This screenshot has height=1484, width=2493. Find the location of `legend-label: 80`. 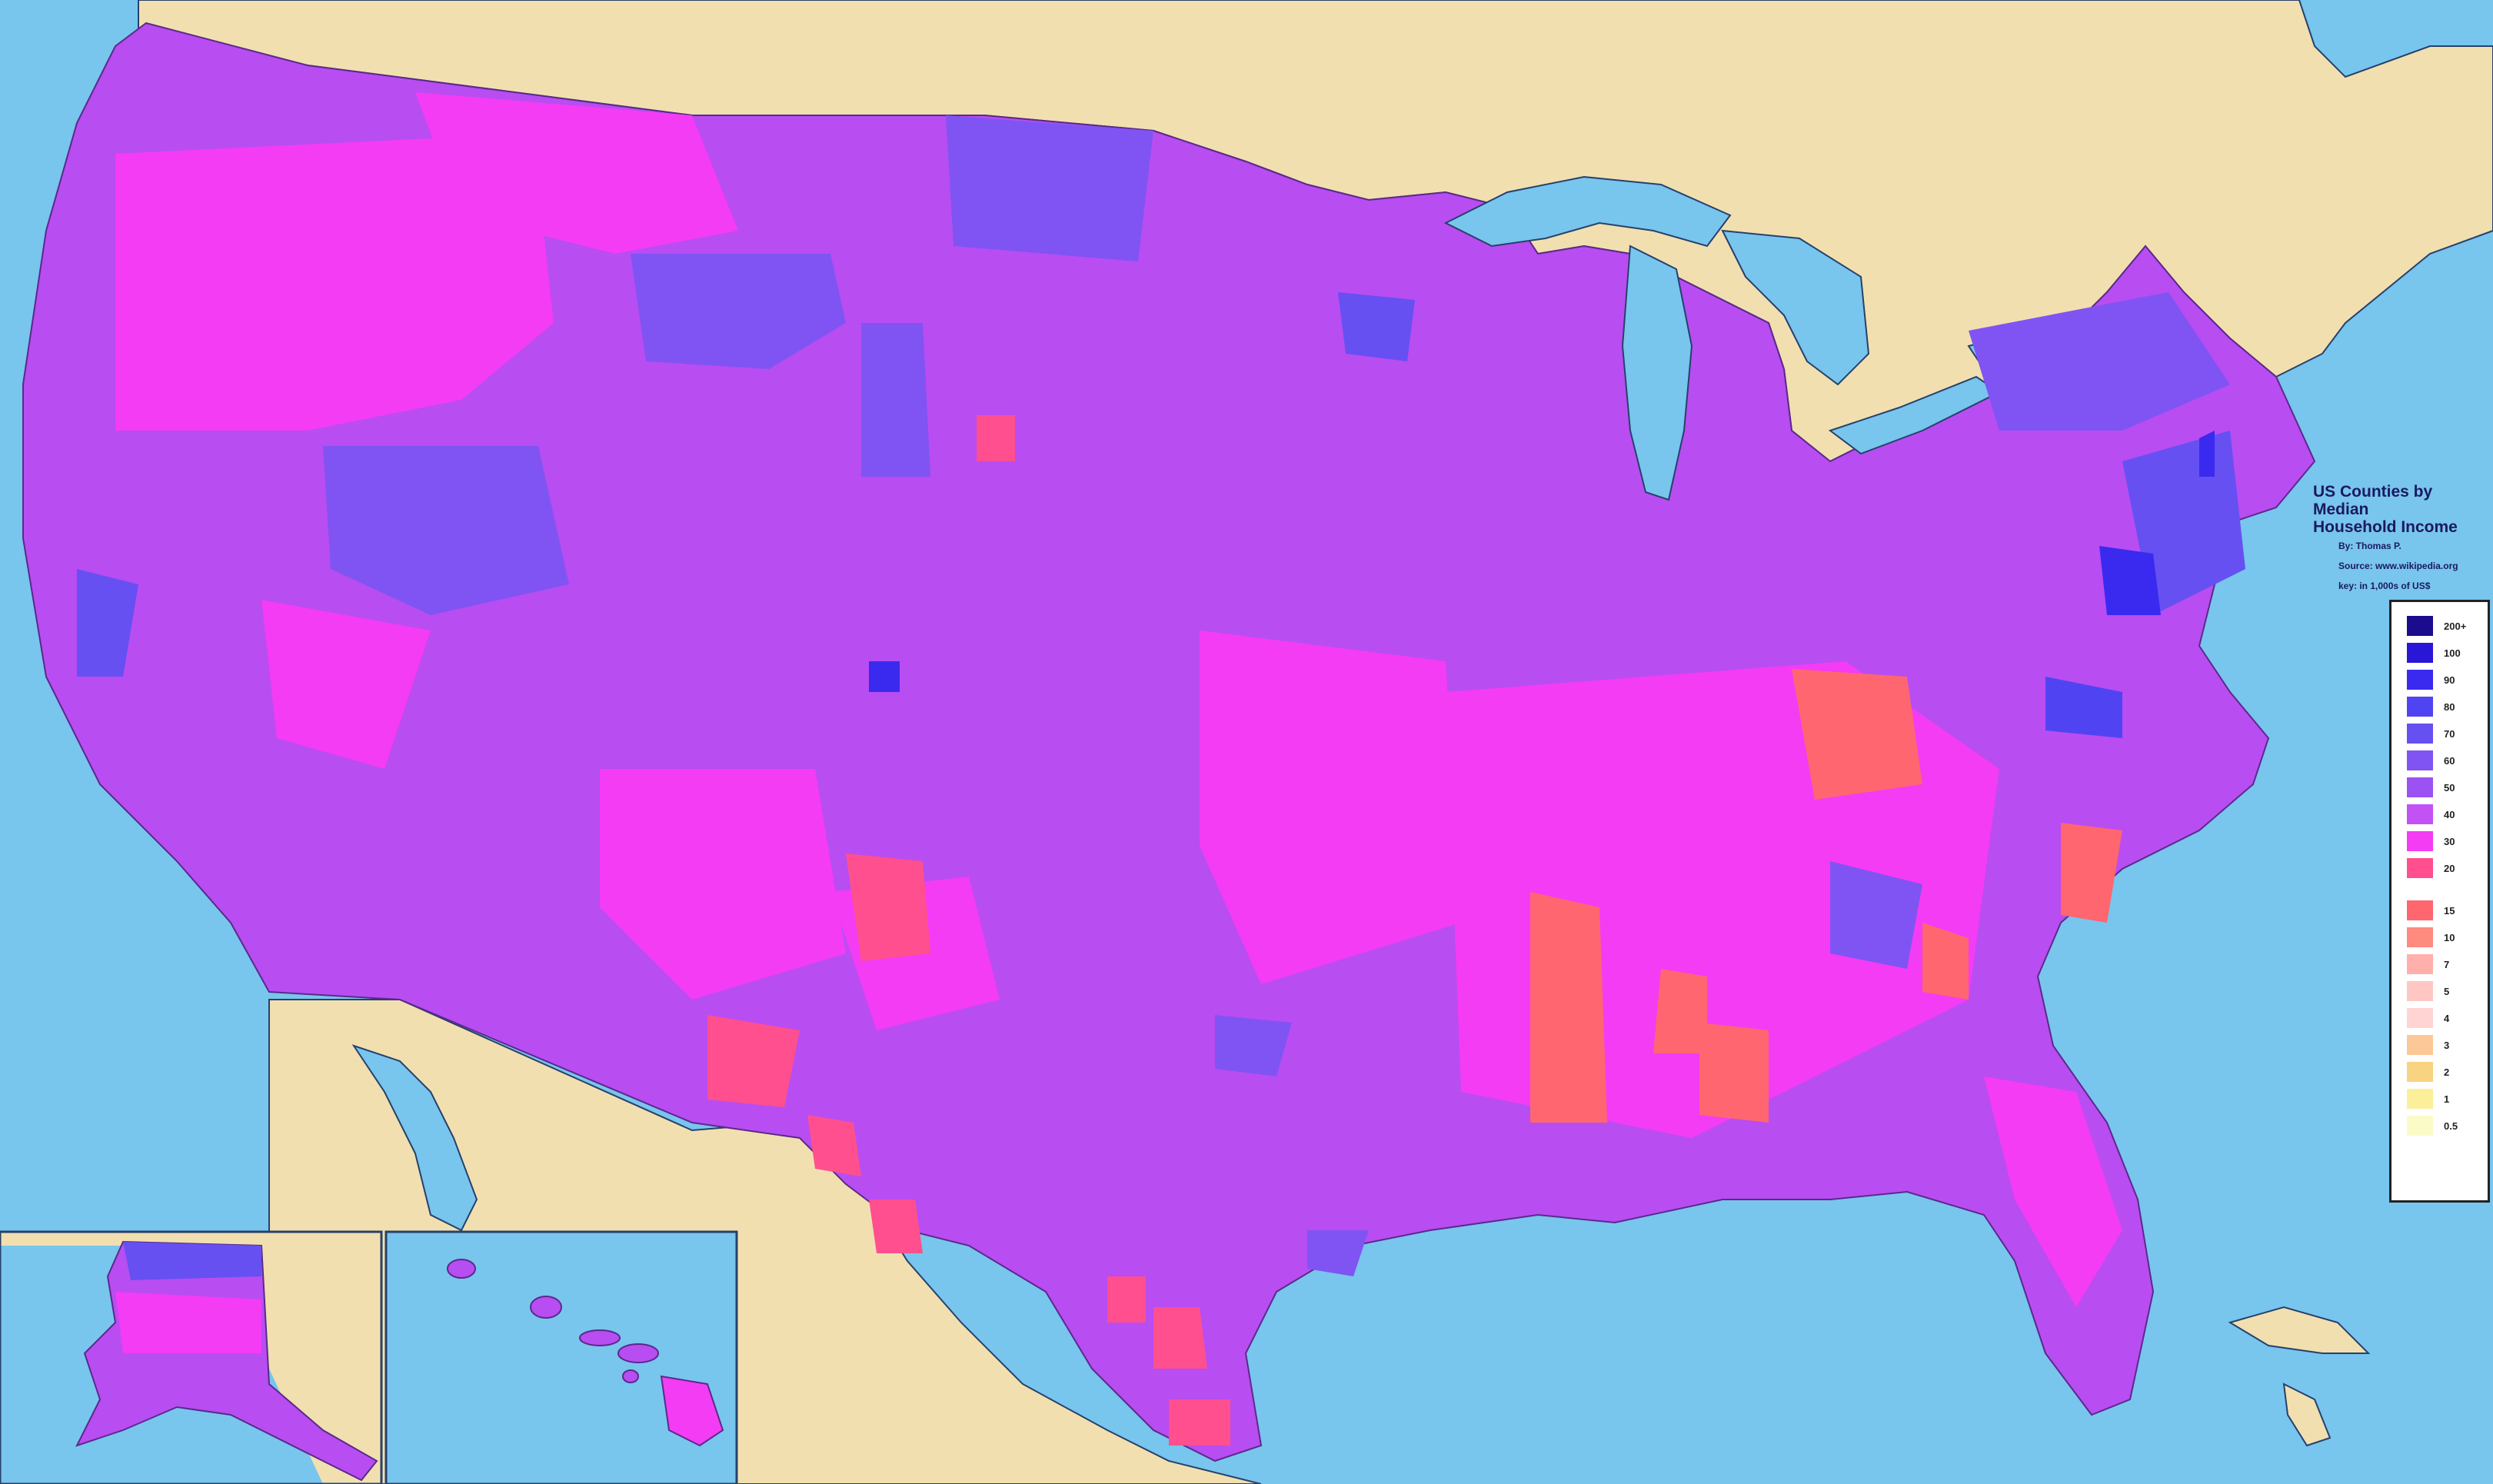

legend-label: 80 is located at coordinates (2449, 707).